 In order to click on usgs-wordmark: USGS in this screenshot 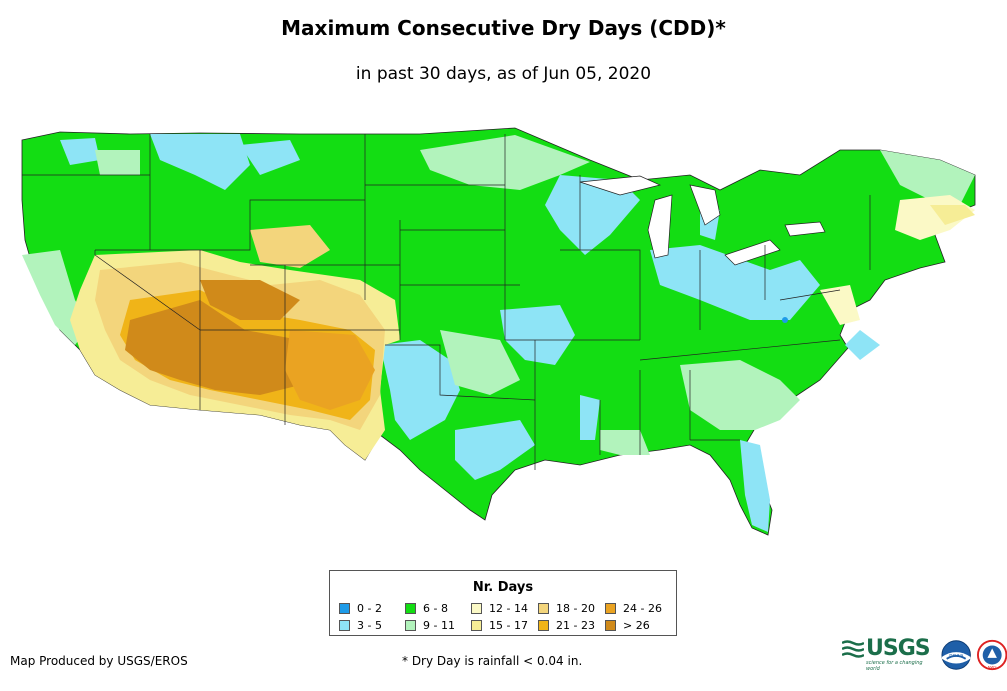, I will do `click(898, 648)`.